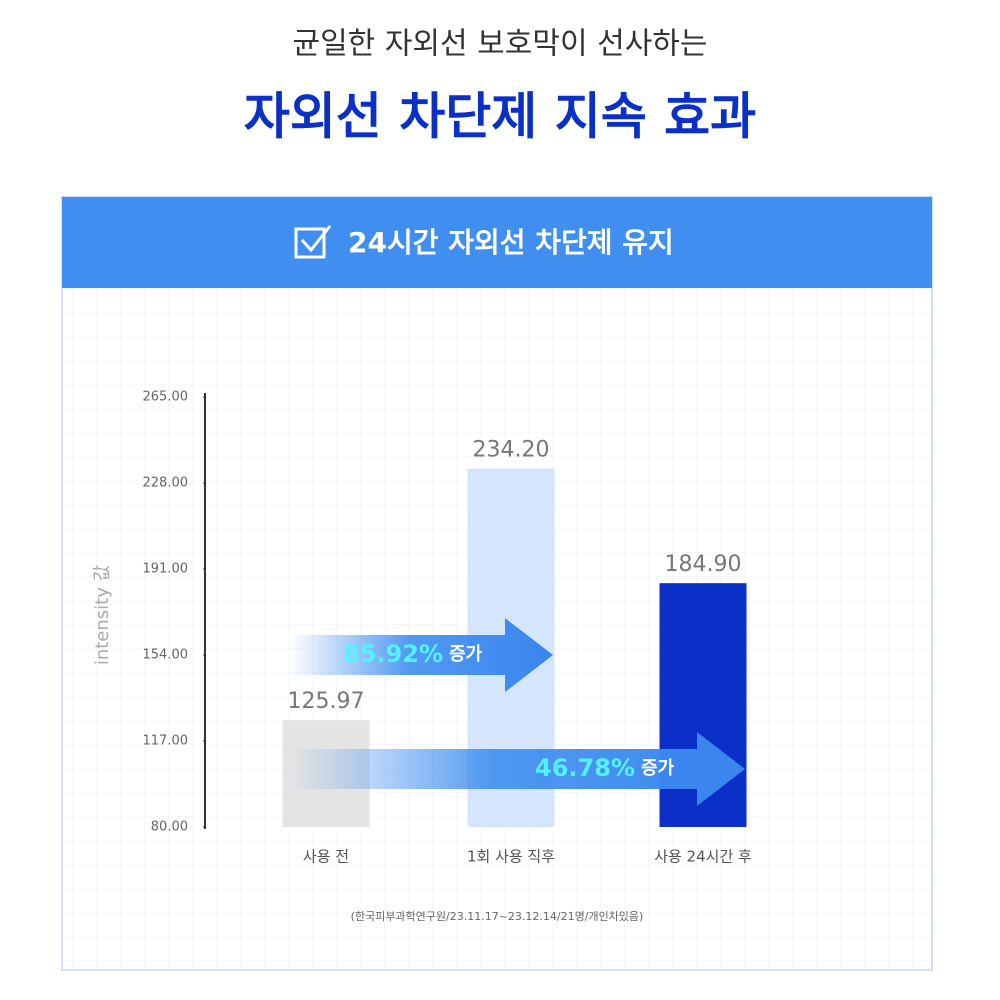  What do you see at coordinates (166, 569) in the screenshot?
I see `y-tick-label: 191.00` at bounding box center [166, 569].